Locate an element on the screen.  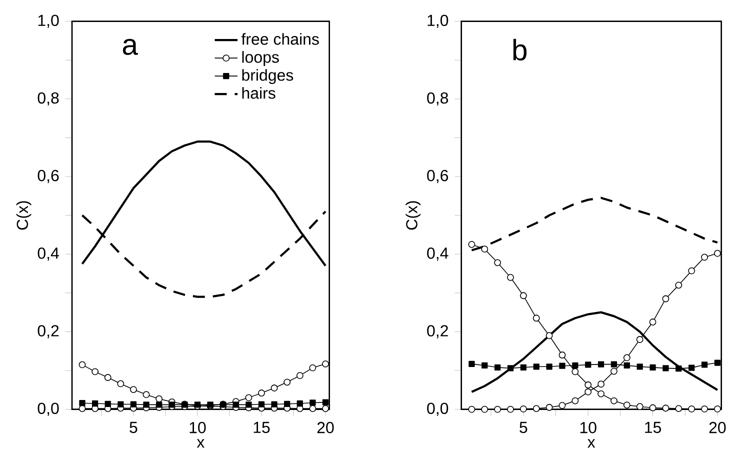
legend-label: loops is located at coordinates (260, 58).